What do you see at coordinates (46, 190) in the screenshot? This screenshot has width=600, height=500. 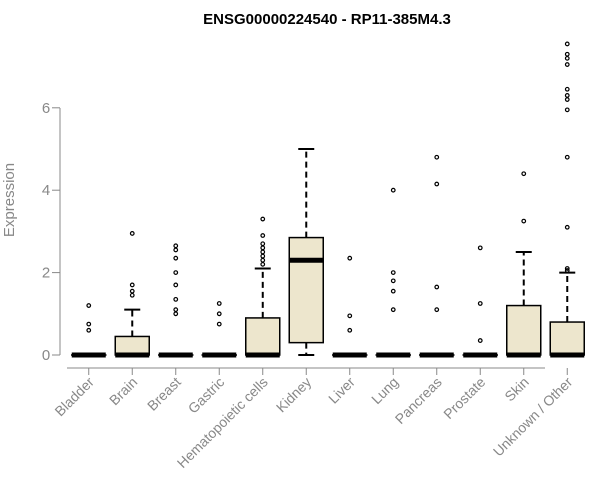 I see `y-tick-label: 4` at bounding box center [46, 190].